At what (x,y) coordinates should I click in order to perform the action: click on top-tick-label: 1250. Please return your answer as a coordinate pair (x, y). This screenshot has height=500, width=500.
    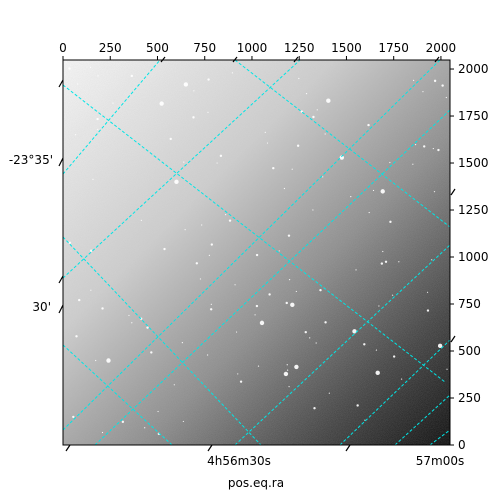
    Looking at the image, I should click on (299, 48).